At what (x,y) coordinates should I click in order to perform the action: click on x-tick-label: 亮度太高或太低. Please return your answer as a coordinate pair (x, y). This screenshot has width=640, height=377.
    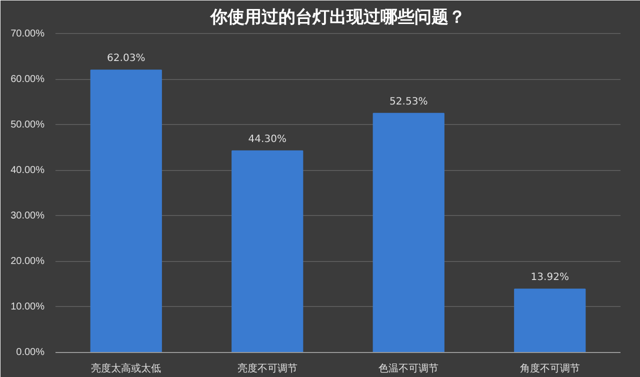
    Looking at the image, I should click on (126, 368).